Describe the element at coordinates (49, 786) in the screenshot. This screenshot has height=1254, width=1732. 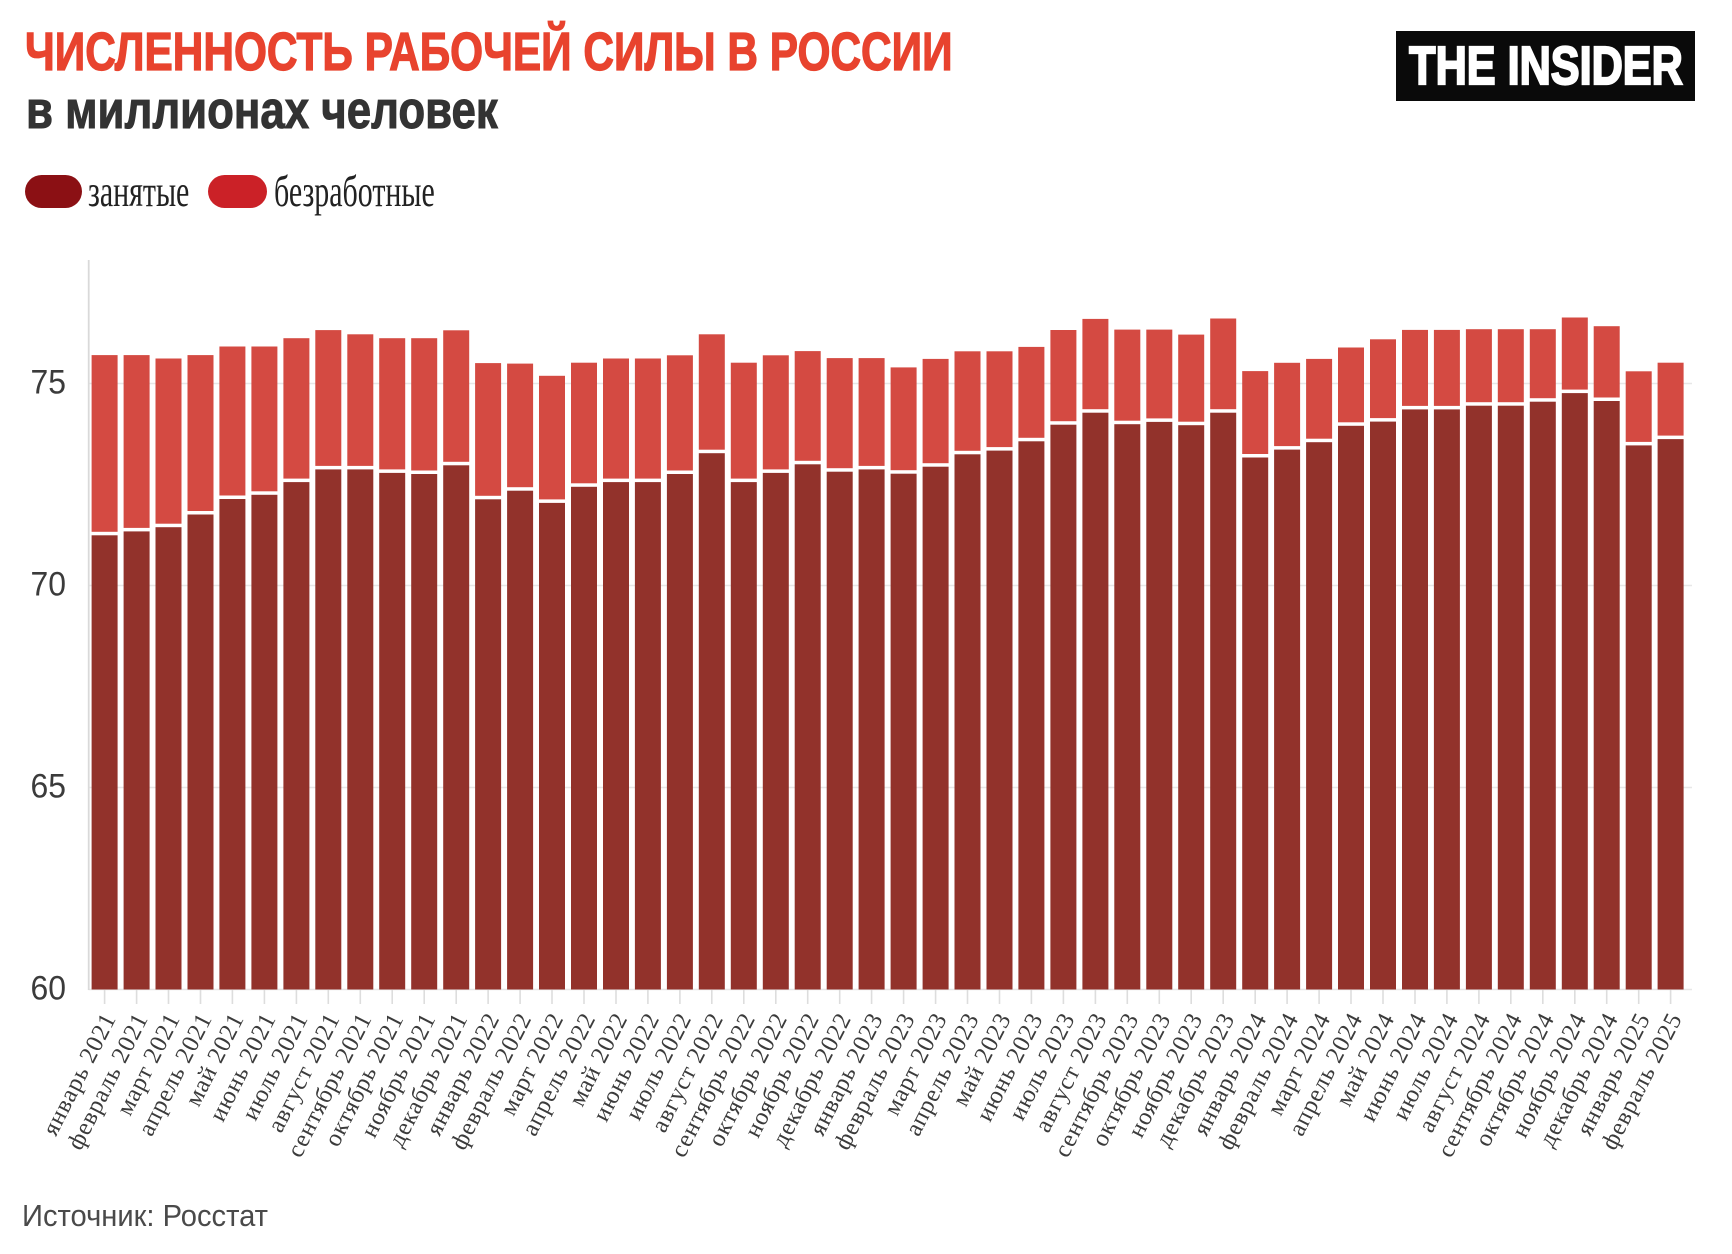
I see `svg-text: 65` at that location.